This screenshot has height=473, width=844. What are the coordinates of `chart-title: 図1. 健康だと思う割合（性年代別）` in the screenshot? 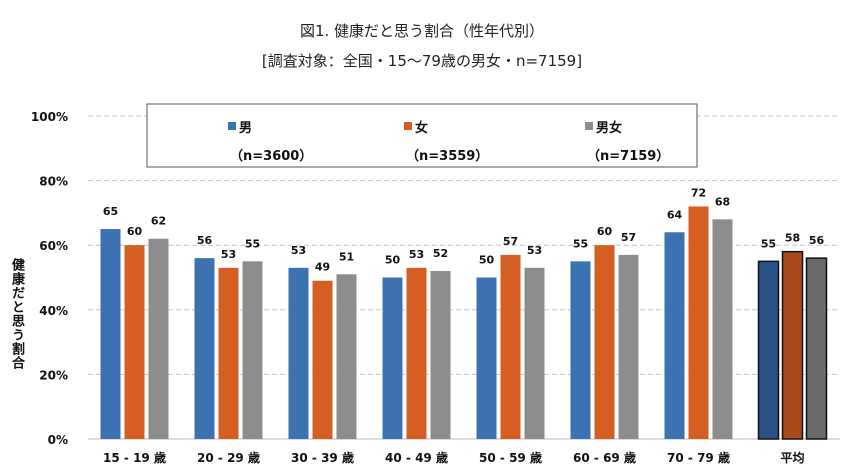 It's located at (422, 31).